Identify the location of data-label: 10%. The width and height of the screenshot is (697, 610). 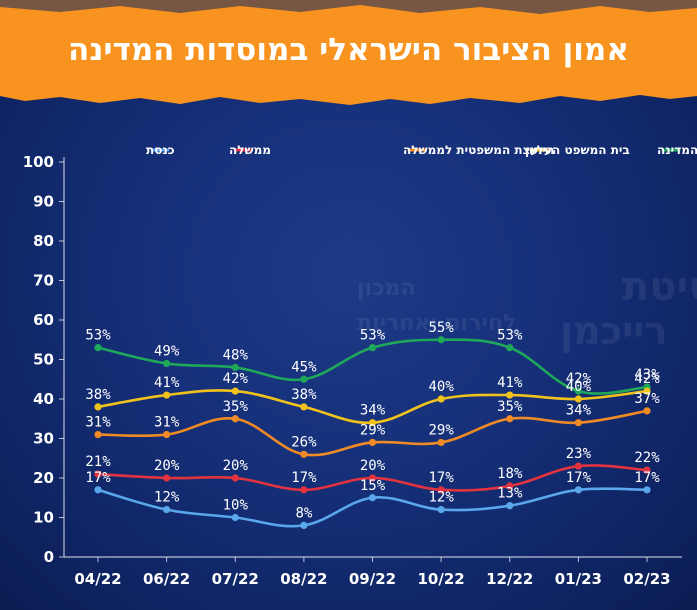
(236, 506).